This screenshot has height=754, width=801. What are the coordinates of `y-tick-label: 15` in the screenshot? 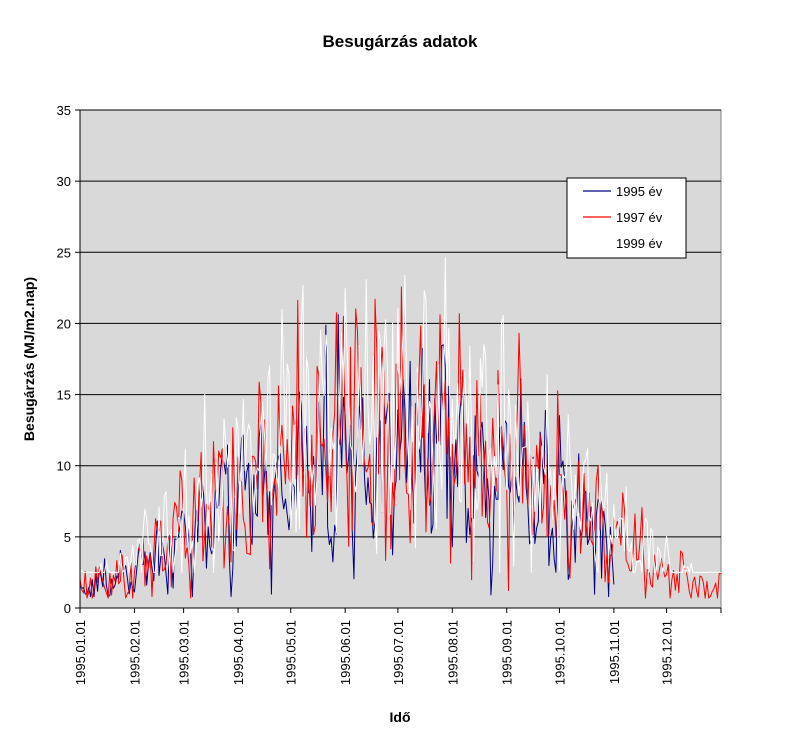 It's located at (64, 395).